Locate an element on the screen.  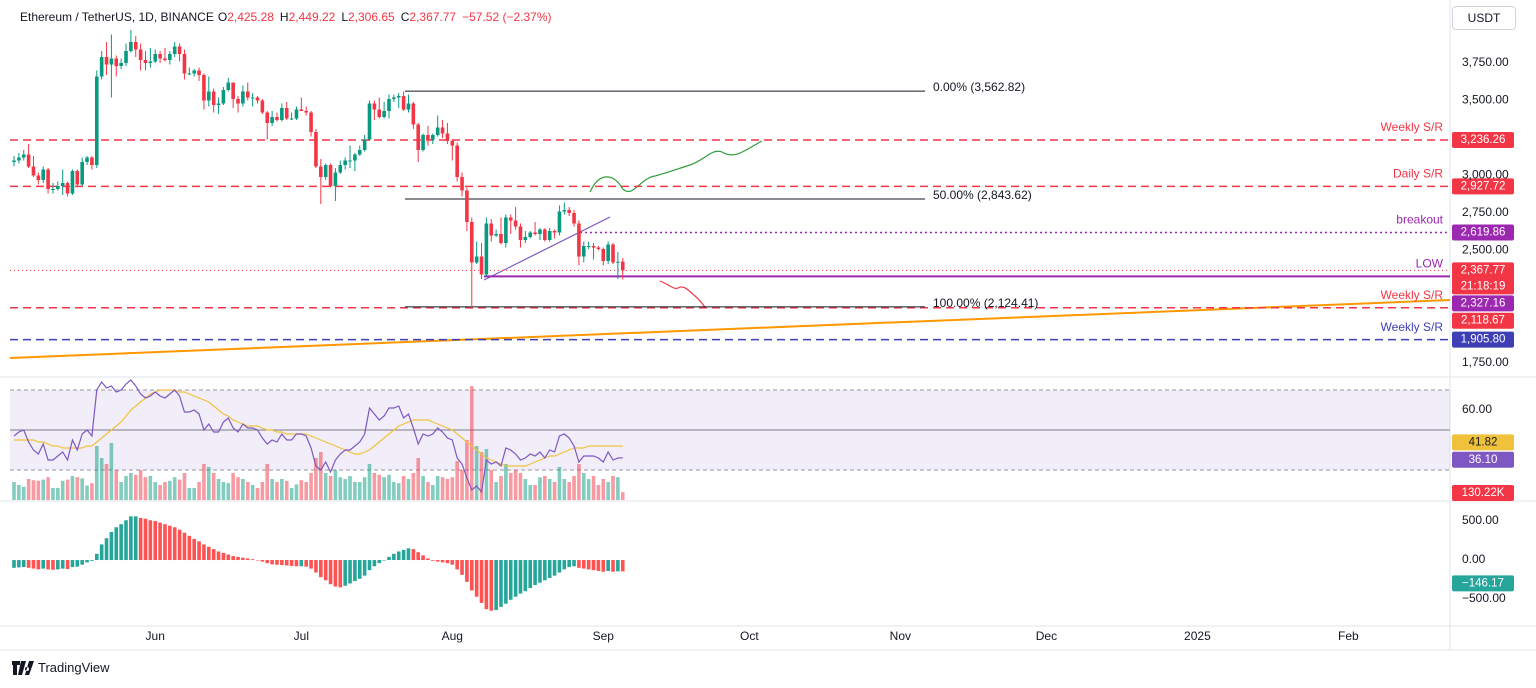
y-tick-label: 500.00 is located at coordinates (1480, 520).